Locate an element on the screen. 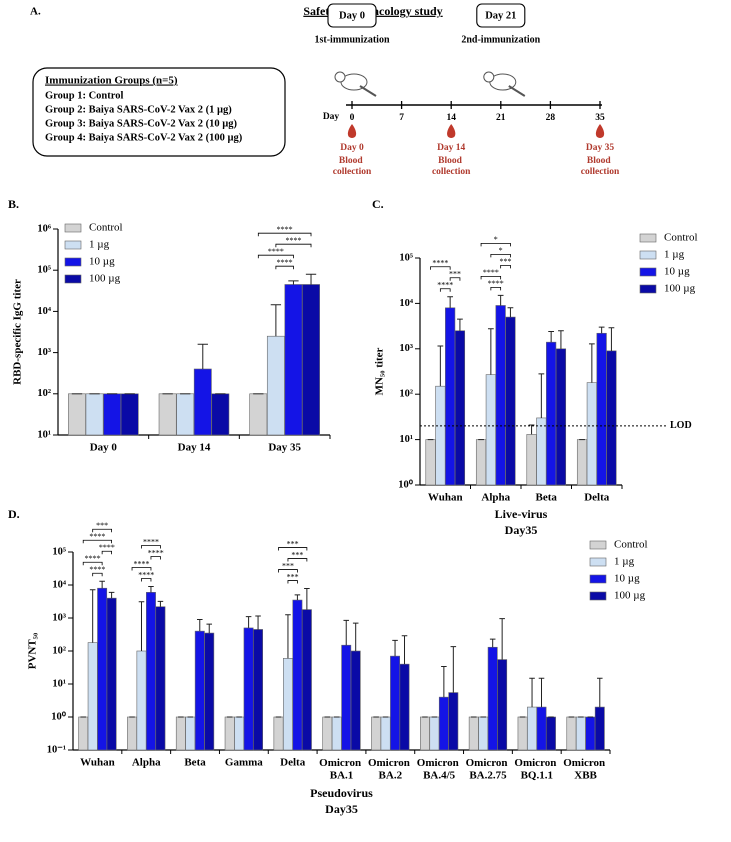 The height and width of the screenshot is (842, 731). x-tick-label: Alpha is located at coordinates (495, 498).